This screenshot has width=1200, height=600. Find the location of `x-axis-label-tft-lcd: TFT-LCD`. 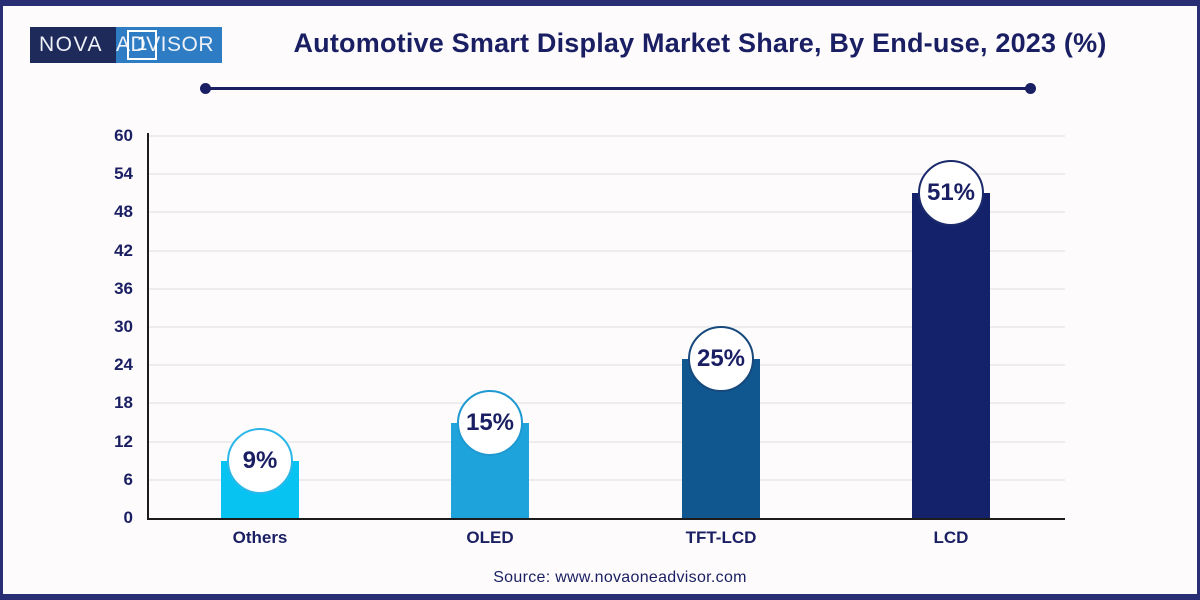

x-axis-label-tft-lcd: TFT-LCD is located at coordinates (721, 537).